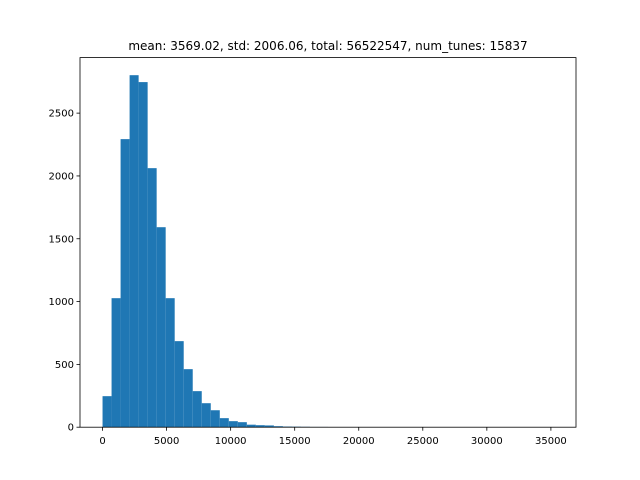 The width and height of the screenshot is (640, 480). I want to click on y-tick-label: 2000, so click(61, 176).